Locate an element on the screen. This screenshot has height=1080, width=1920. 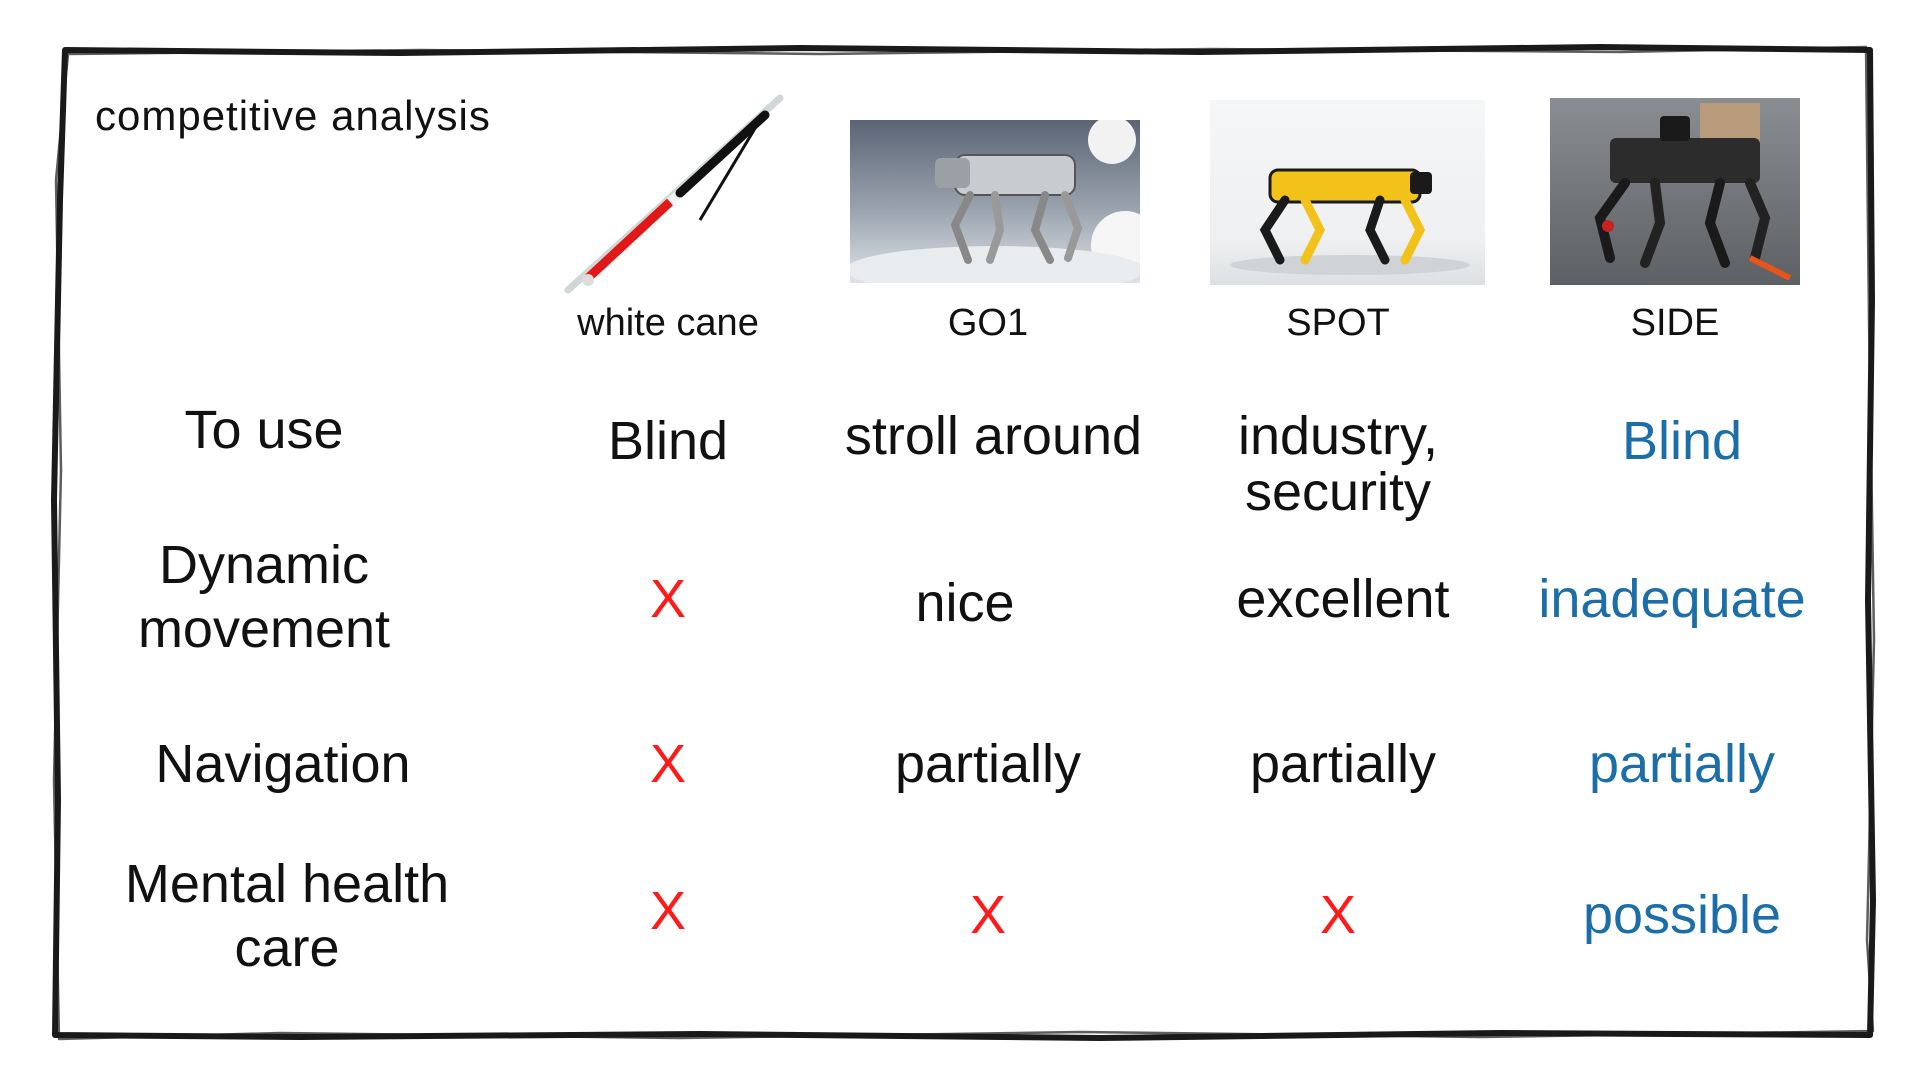
cell-dynamic-spot: excellent is located at coordinates (1343, 599).